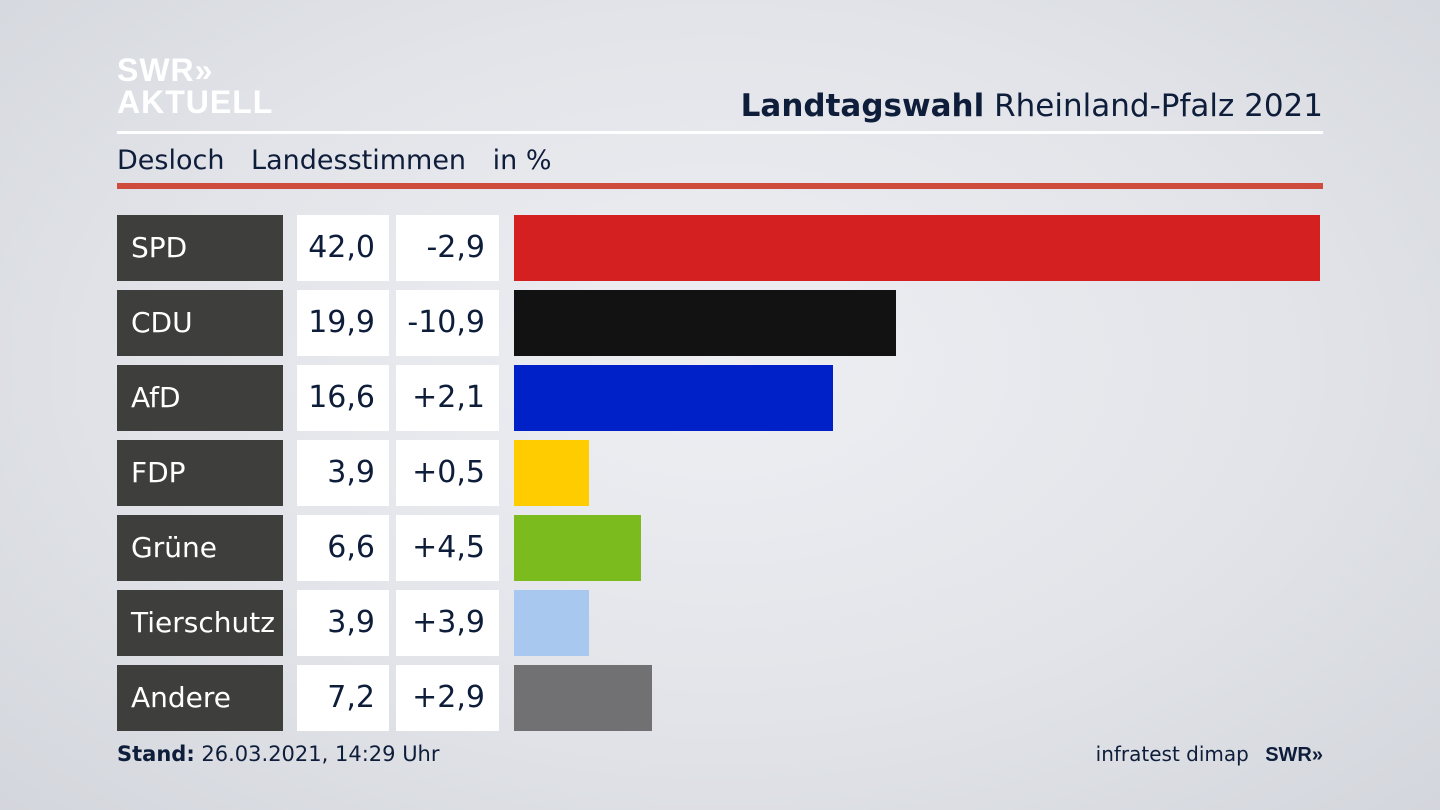  What do you see at coordinates (447, 248) in the screenshot?
I see `change-label: -2,9` at bounding box center [447, 248].